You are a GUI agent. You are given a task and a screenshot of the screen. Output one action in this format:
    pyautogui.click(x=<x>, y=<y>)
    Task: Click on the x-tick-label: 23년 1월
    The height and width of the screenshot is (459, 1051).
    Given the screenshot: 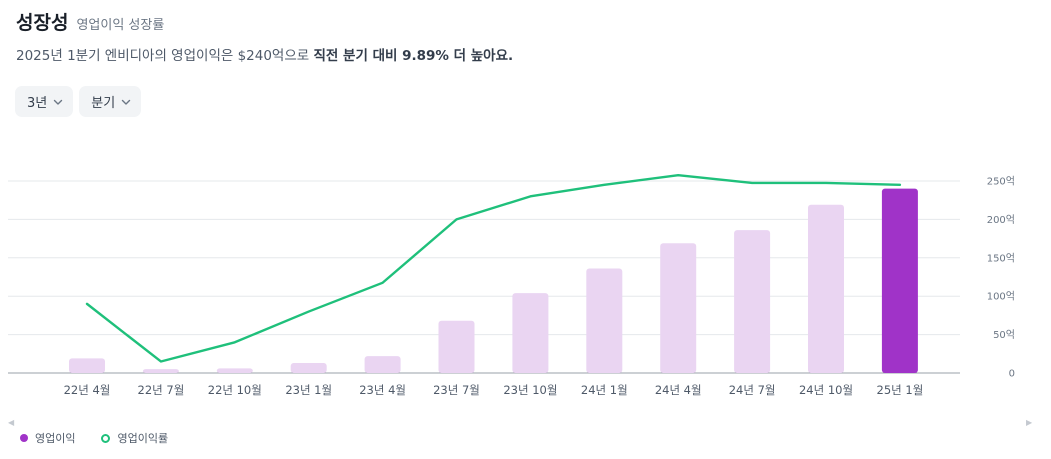 What is the action you would take?
    pyautogui.click(x=308, y=390)
    